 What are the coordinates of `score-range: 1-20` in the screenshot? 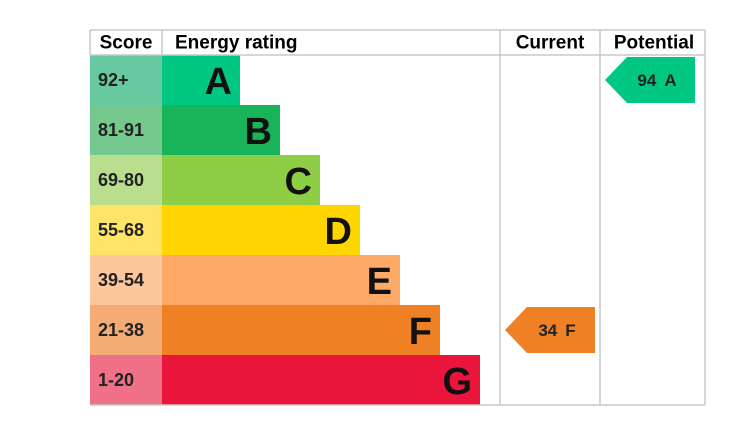 It's located at (116, 380).